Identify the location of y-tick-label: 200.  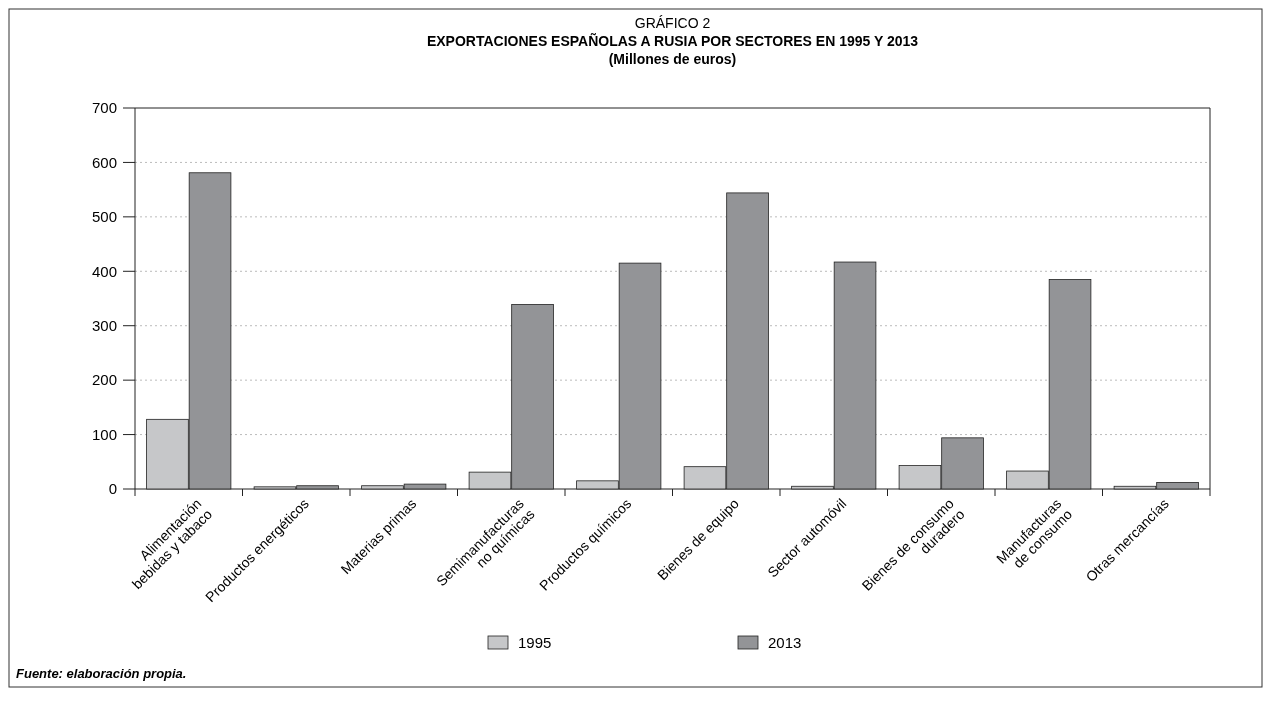
(104, 380).